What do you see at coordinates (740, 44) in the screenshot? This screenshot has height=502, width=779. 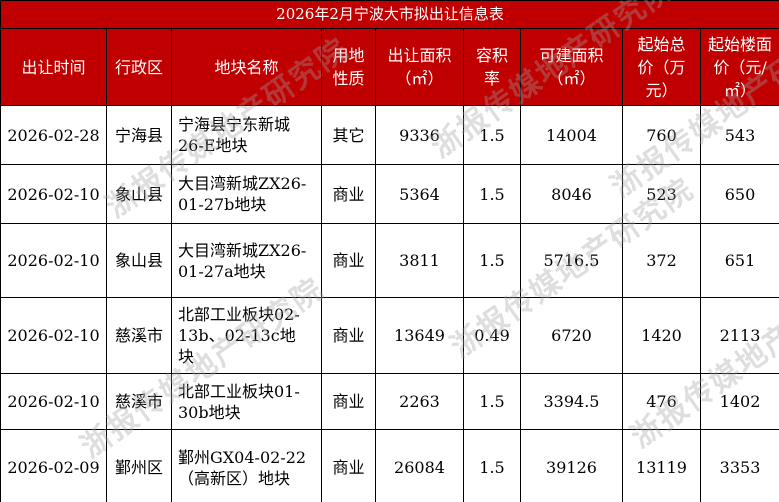 I see `header-unit-line: 起始楼面` at bounding box center [740, 44].